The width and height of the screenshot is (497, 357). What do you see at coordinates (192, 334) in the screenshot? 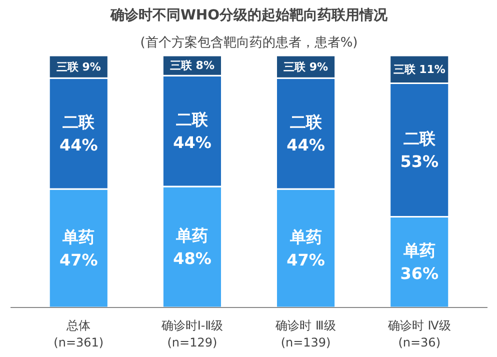
I see `x-tick-label: 确诊时Ⅰ-Ⅱ级 (n=129)` at bounding box center [192, 334].